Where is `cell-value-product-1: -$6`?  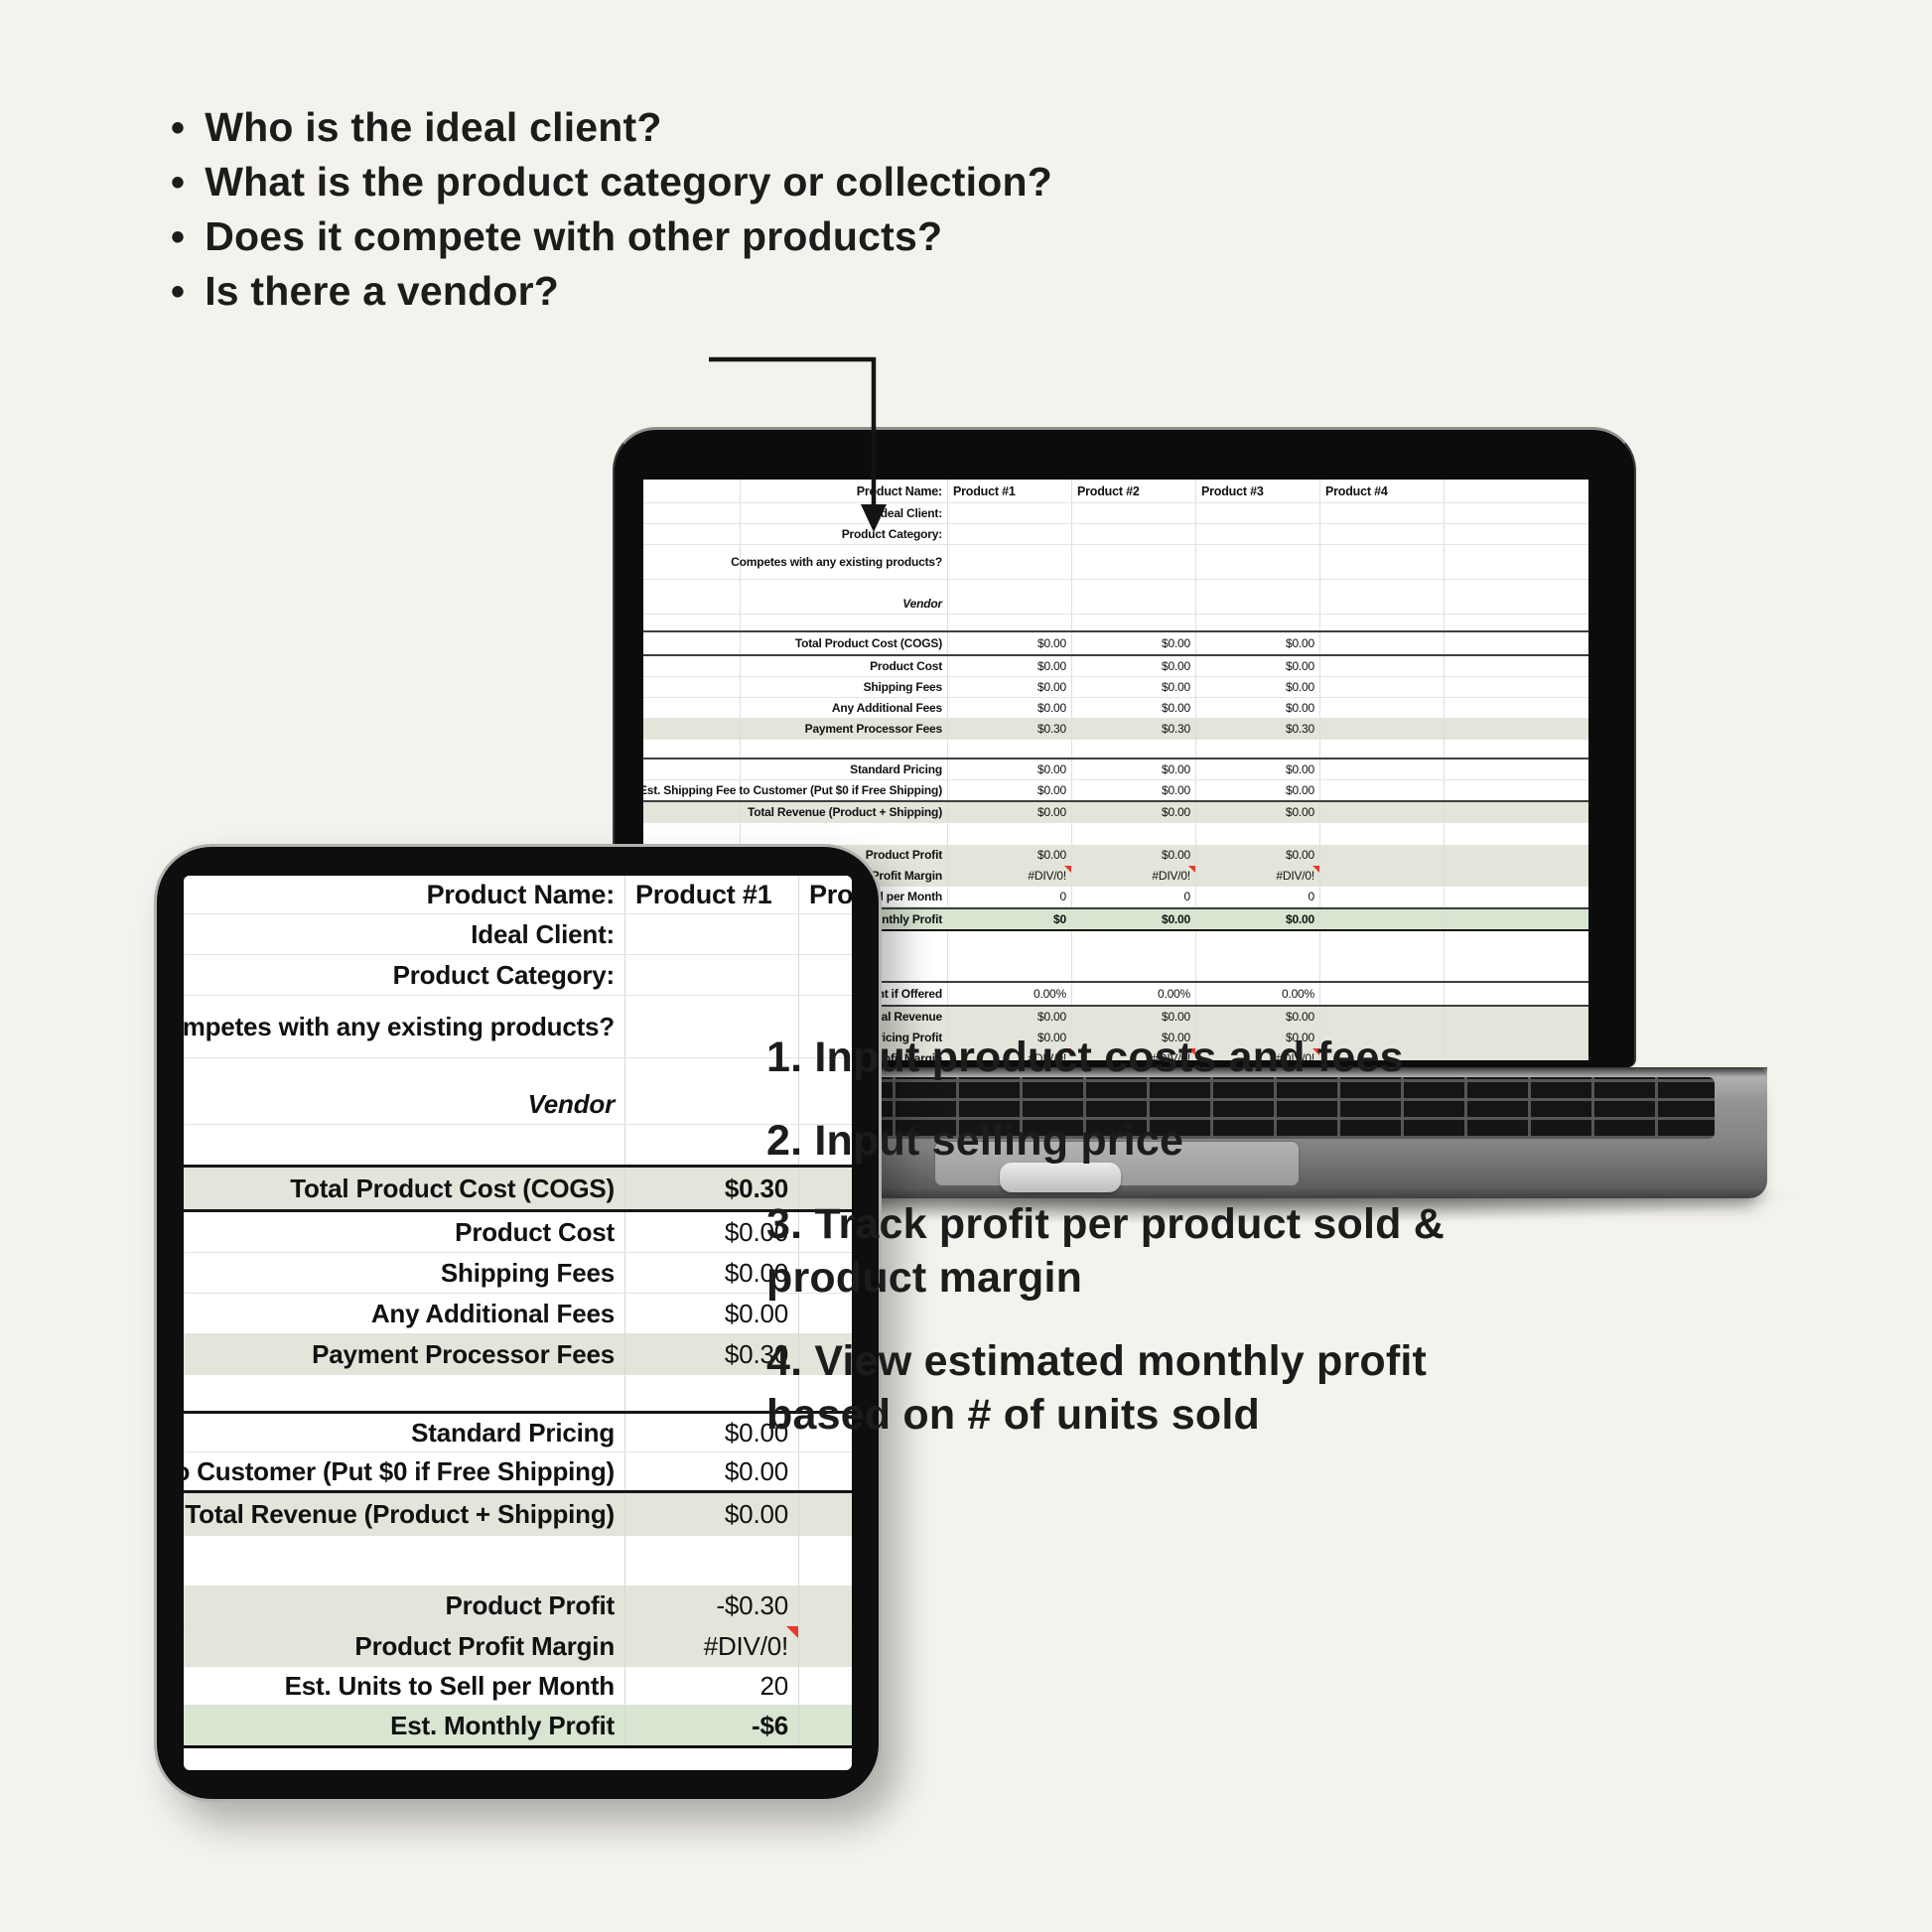
cell-value-product-1: -$6 is located at coordinates (712, 1725).